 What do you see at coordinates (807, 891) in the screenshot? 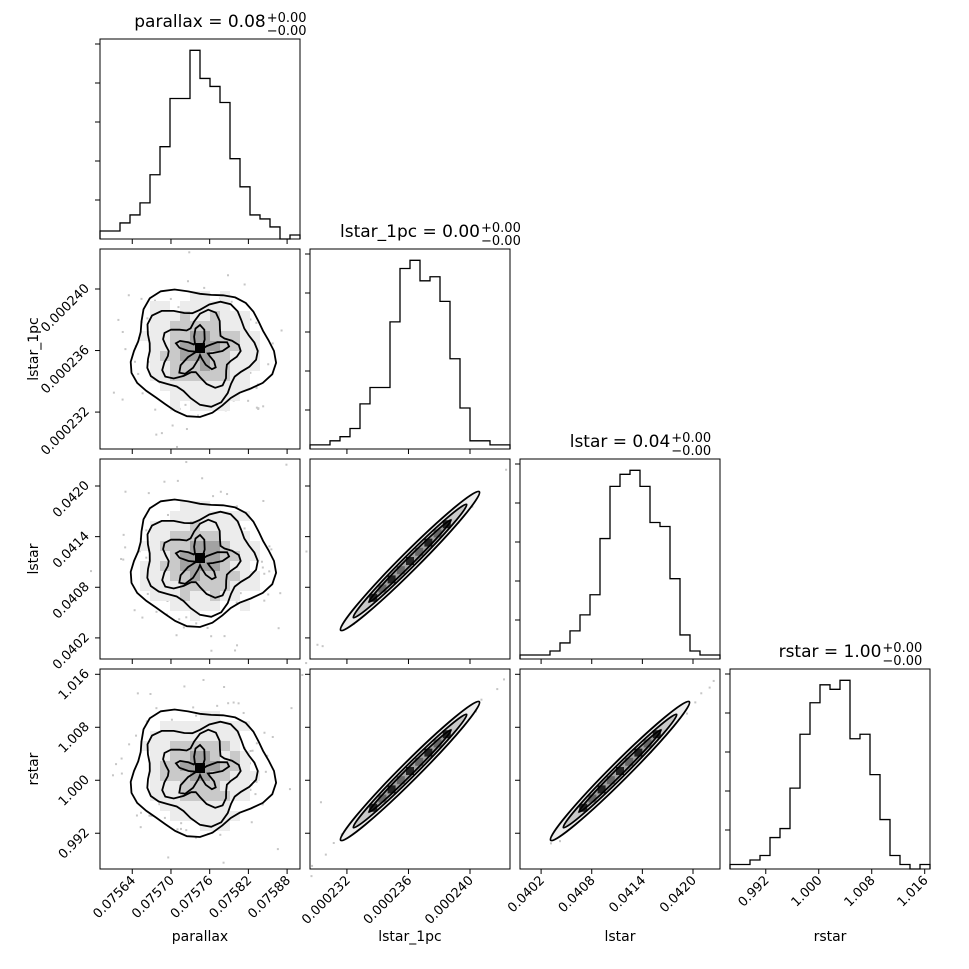
I see `xtick-label: 1.000` at bounding box center [807, 891].